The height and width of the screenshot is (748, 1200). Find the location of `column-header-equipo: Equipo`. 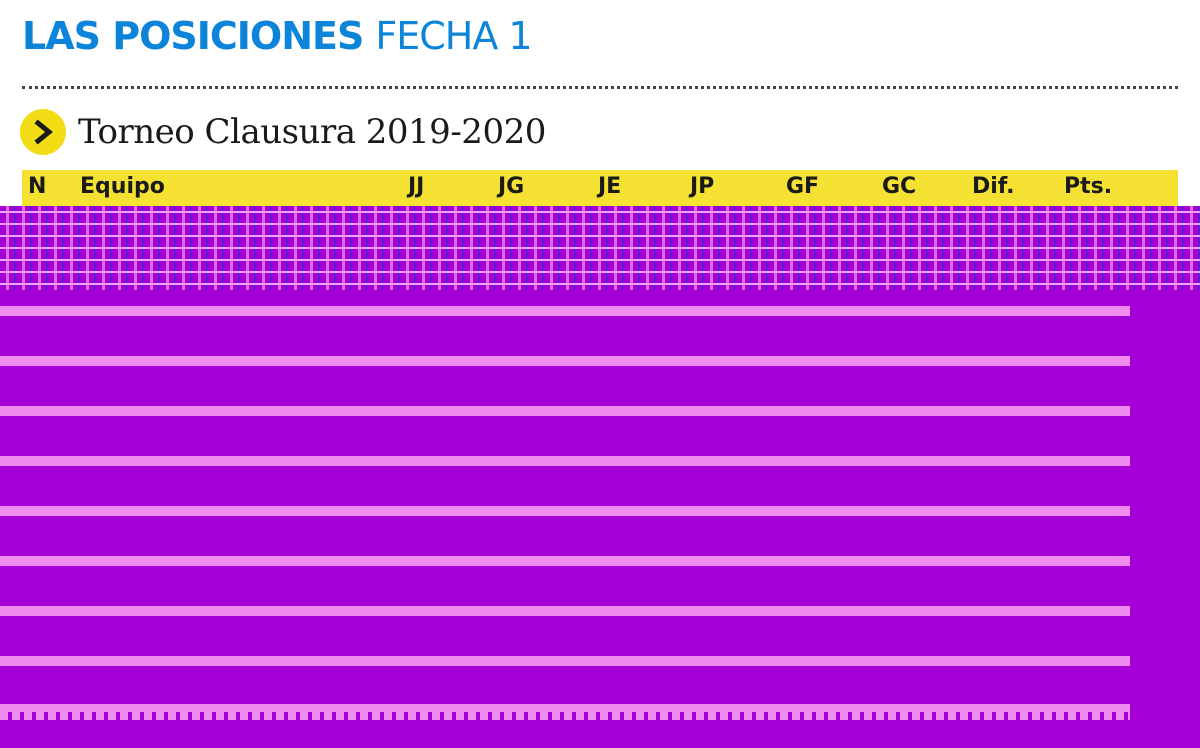

column-header-equipo: Equipo is located at coordinates (122, 186).